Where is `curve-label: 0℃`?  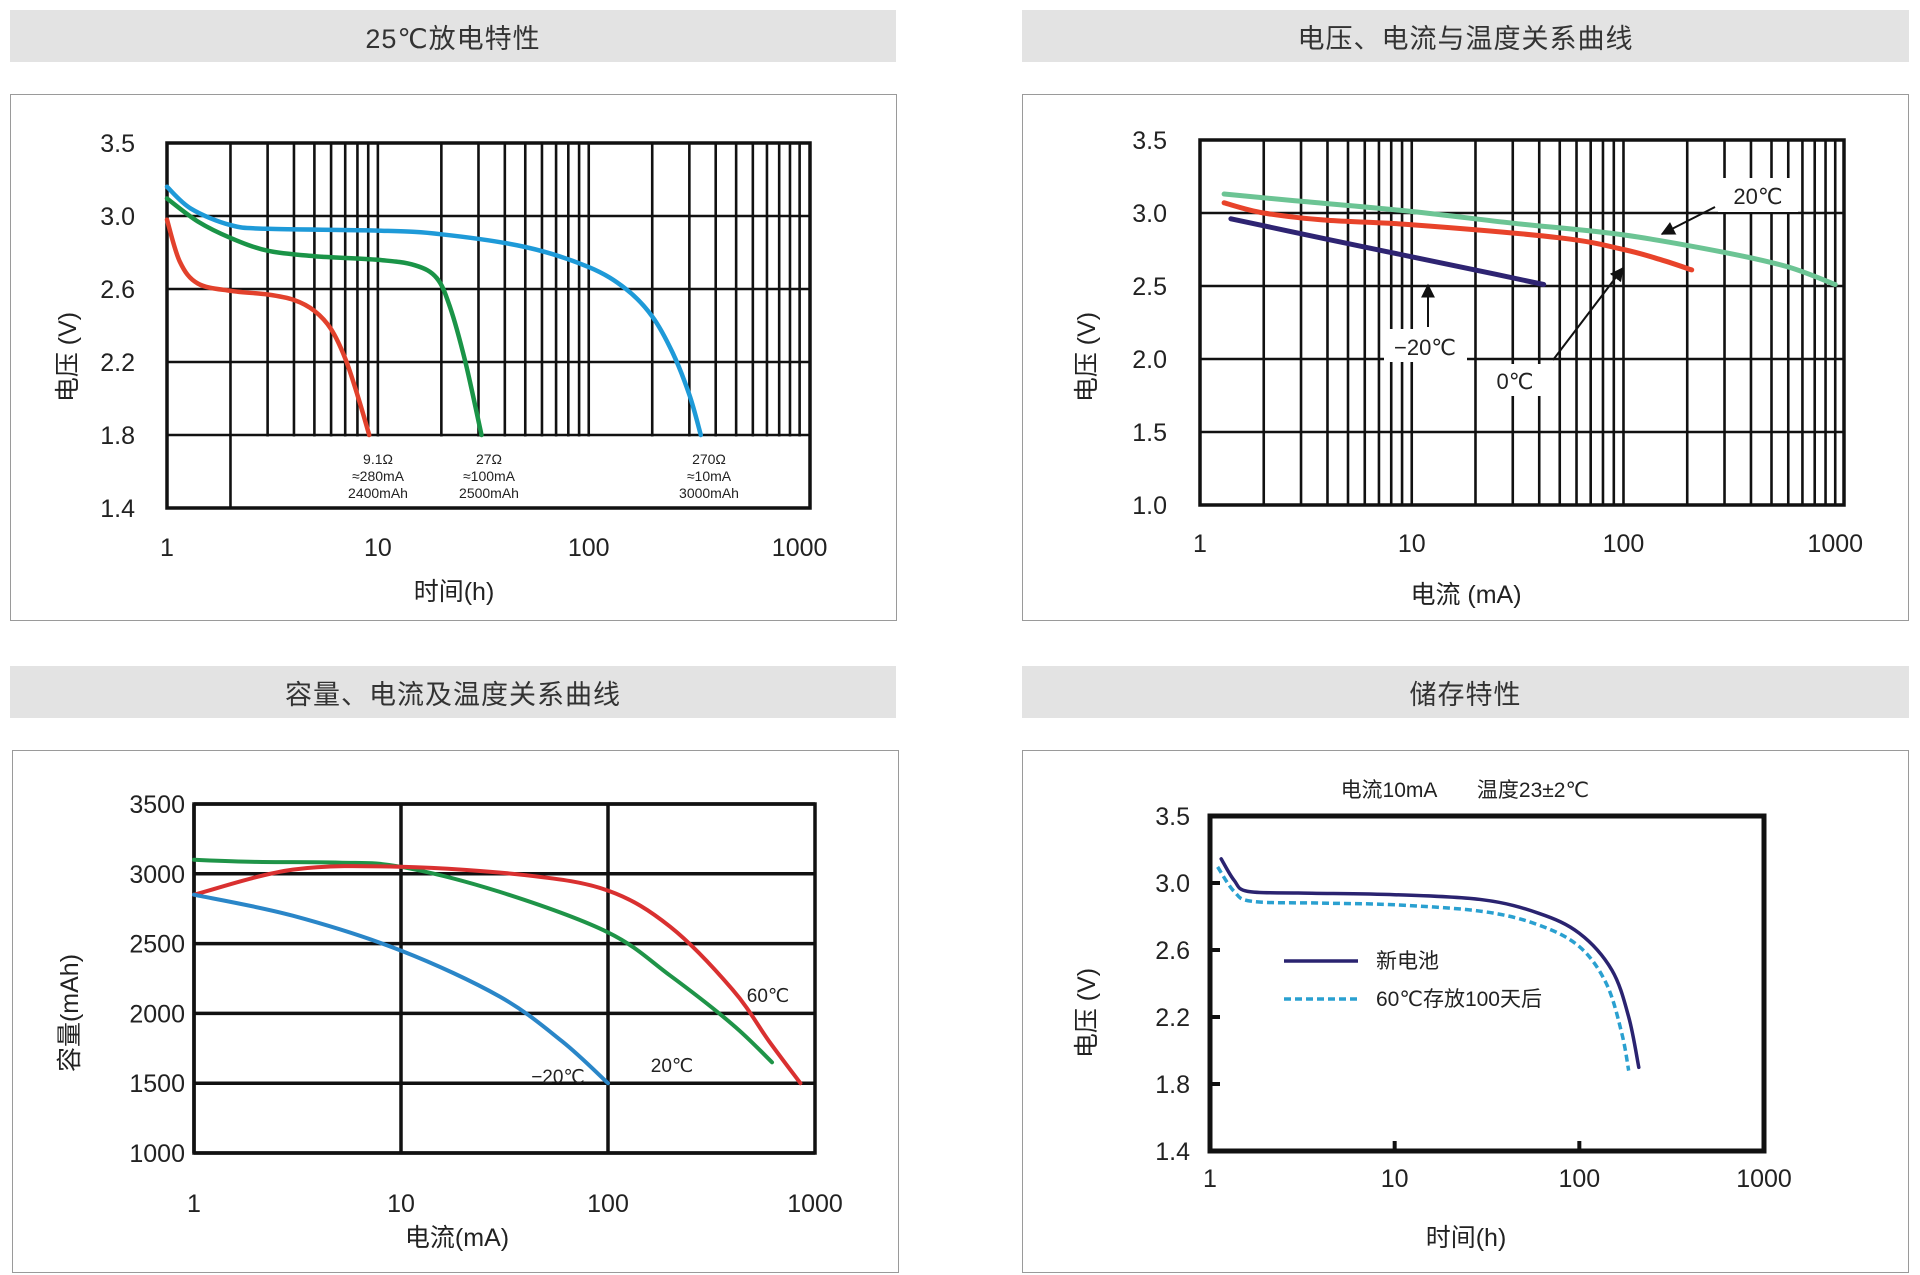
curve-label: 0℃ is located at coordinates (1515, 381).